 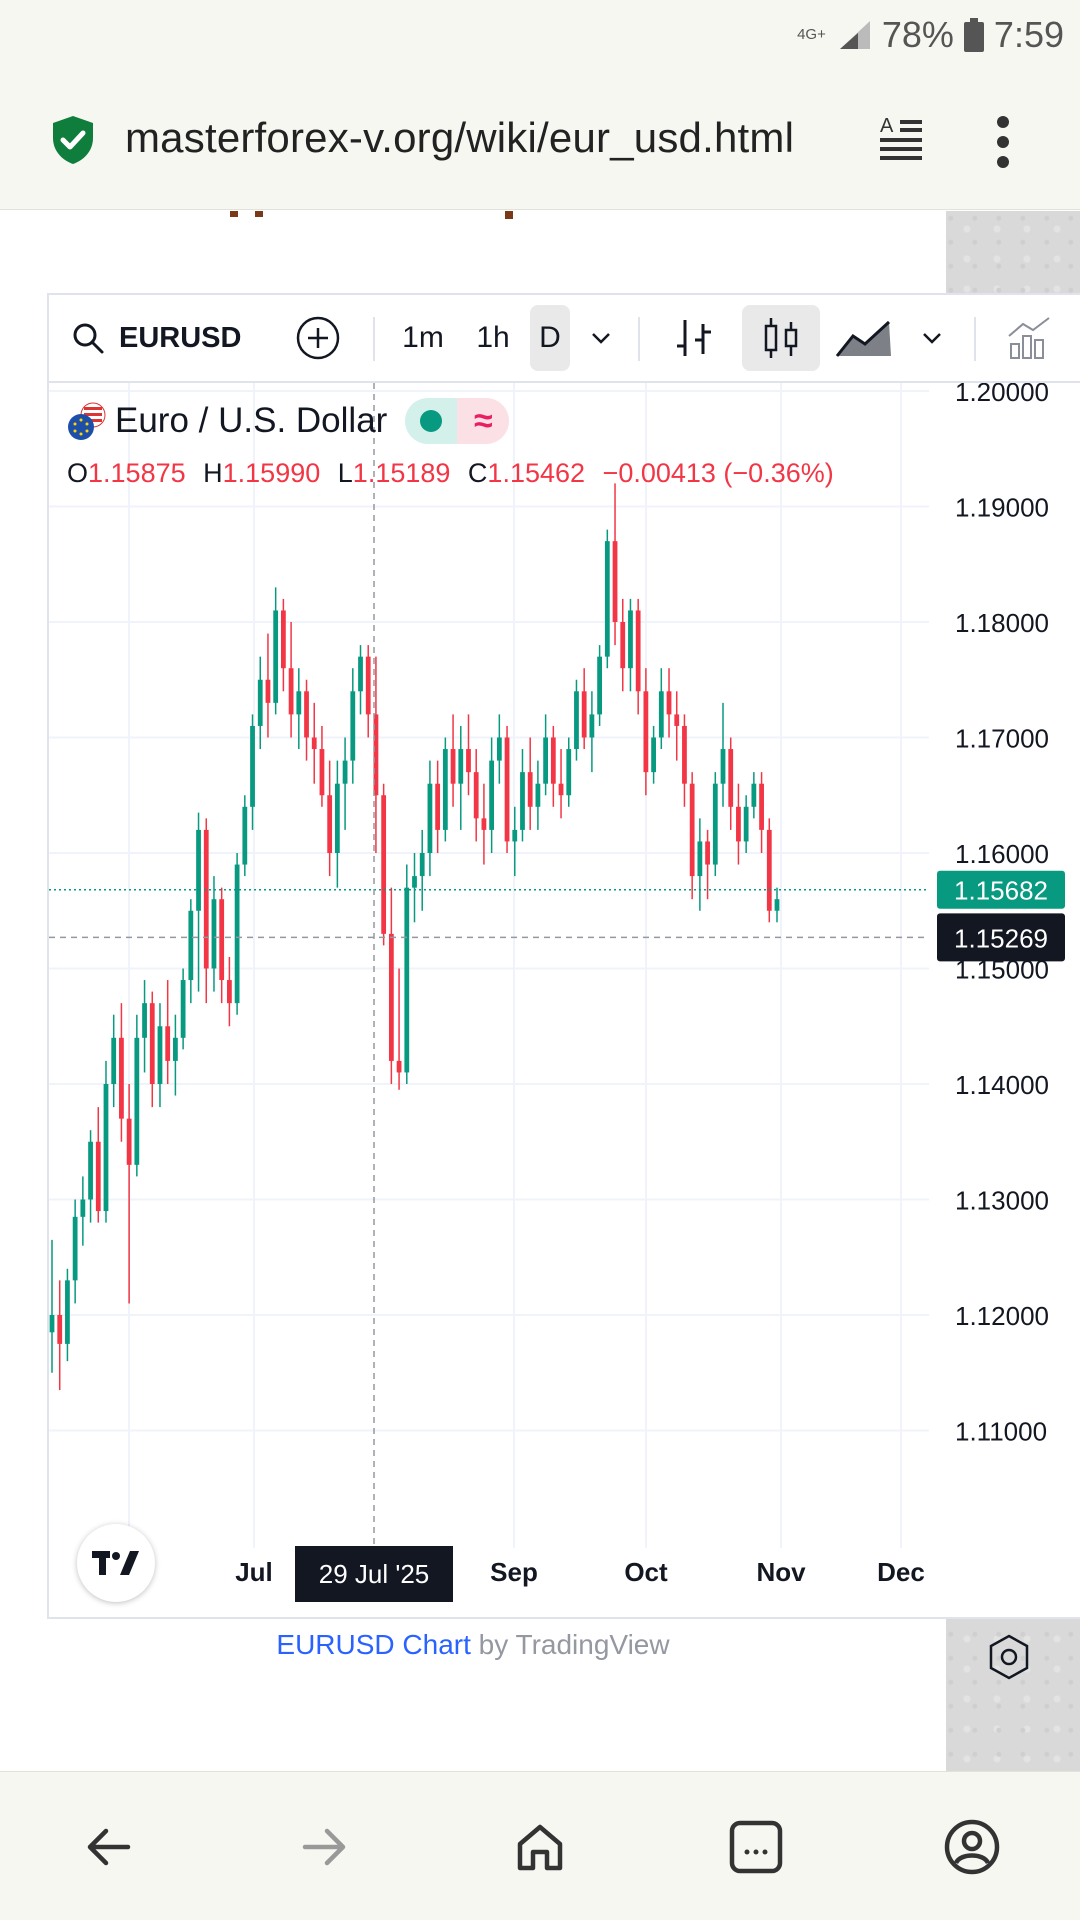 I want to click on battery-icon, so click(x=973, y=35).